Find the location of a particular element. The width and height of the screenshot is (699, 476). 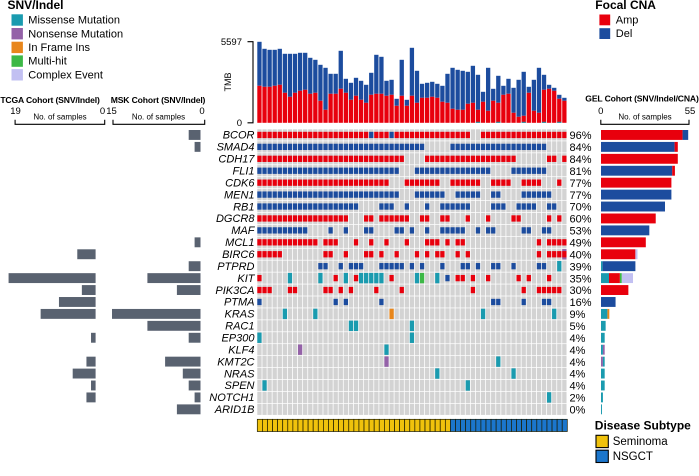

svg-text: 5597 is located at coordinates (231, 42).